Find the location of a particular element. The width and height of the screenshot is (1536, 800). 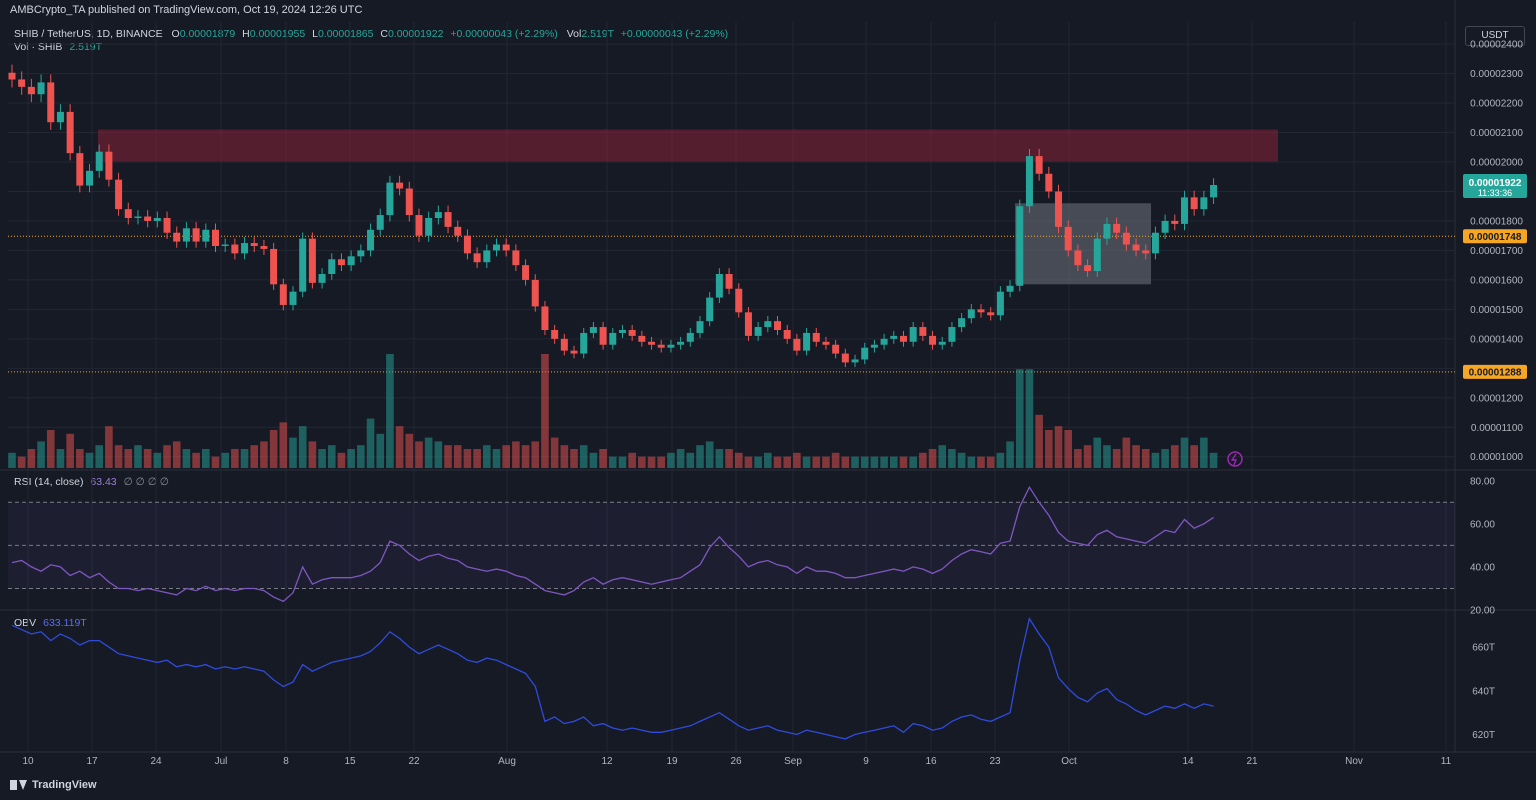

rsi-legend: RSI (14, close) 63.43 ∅ ∅ ∅ ∅ is located at coordinates (91, 482).